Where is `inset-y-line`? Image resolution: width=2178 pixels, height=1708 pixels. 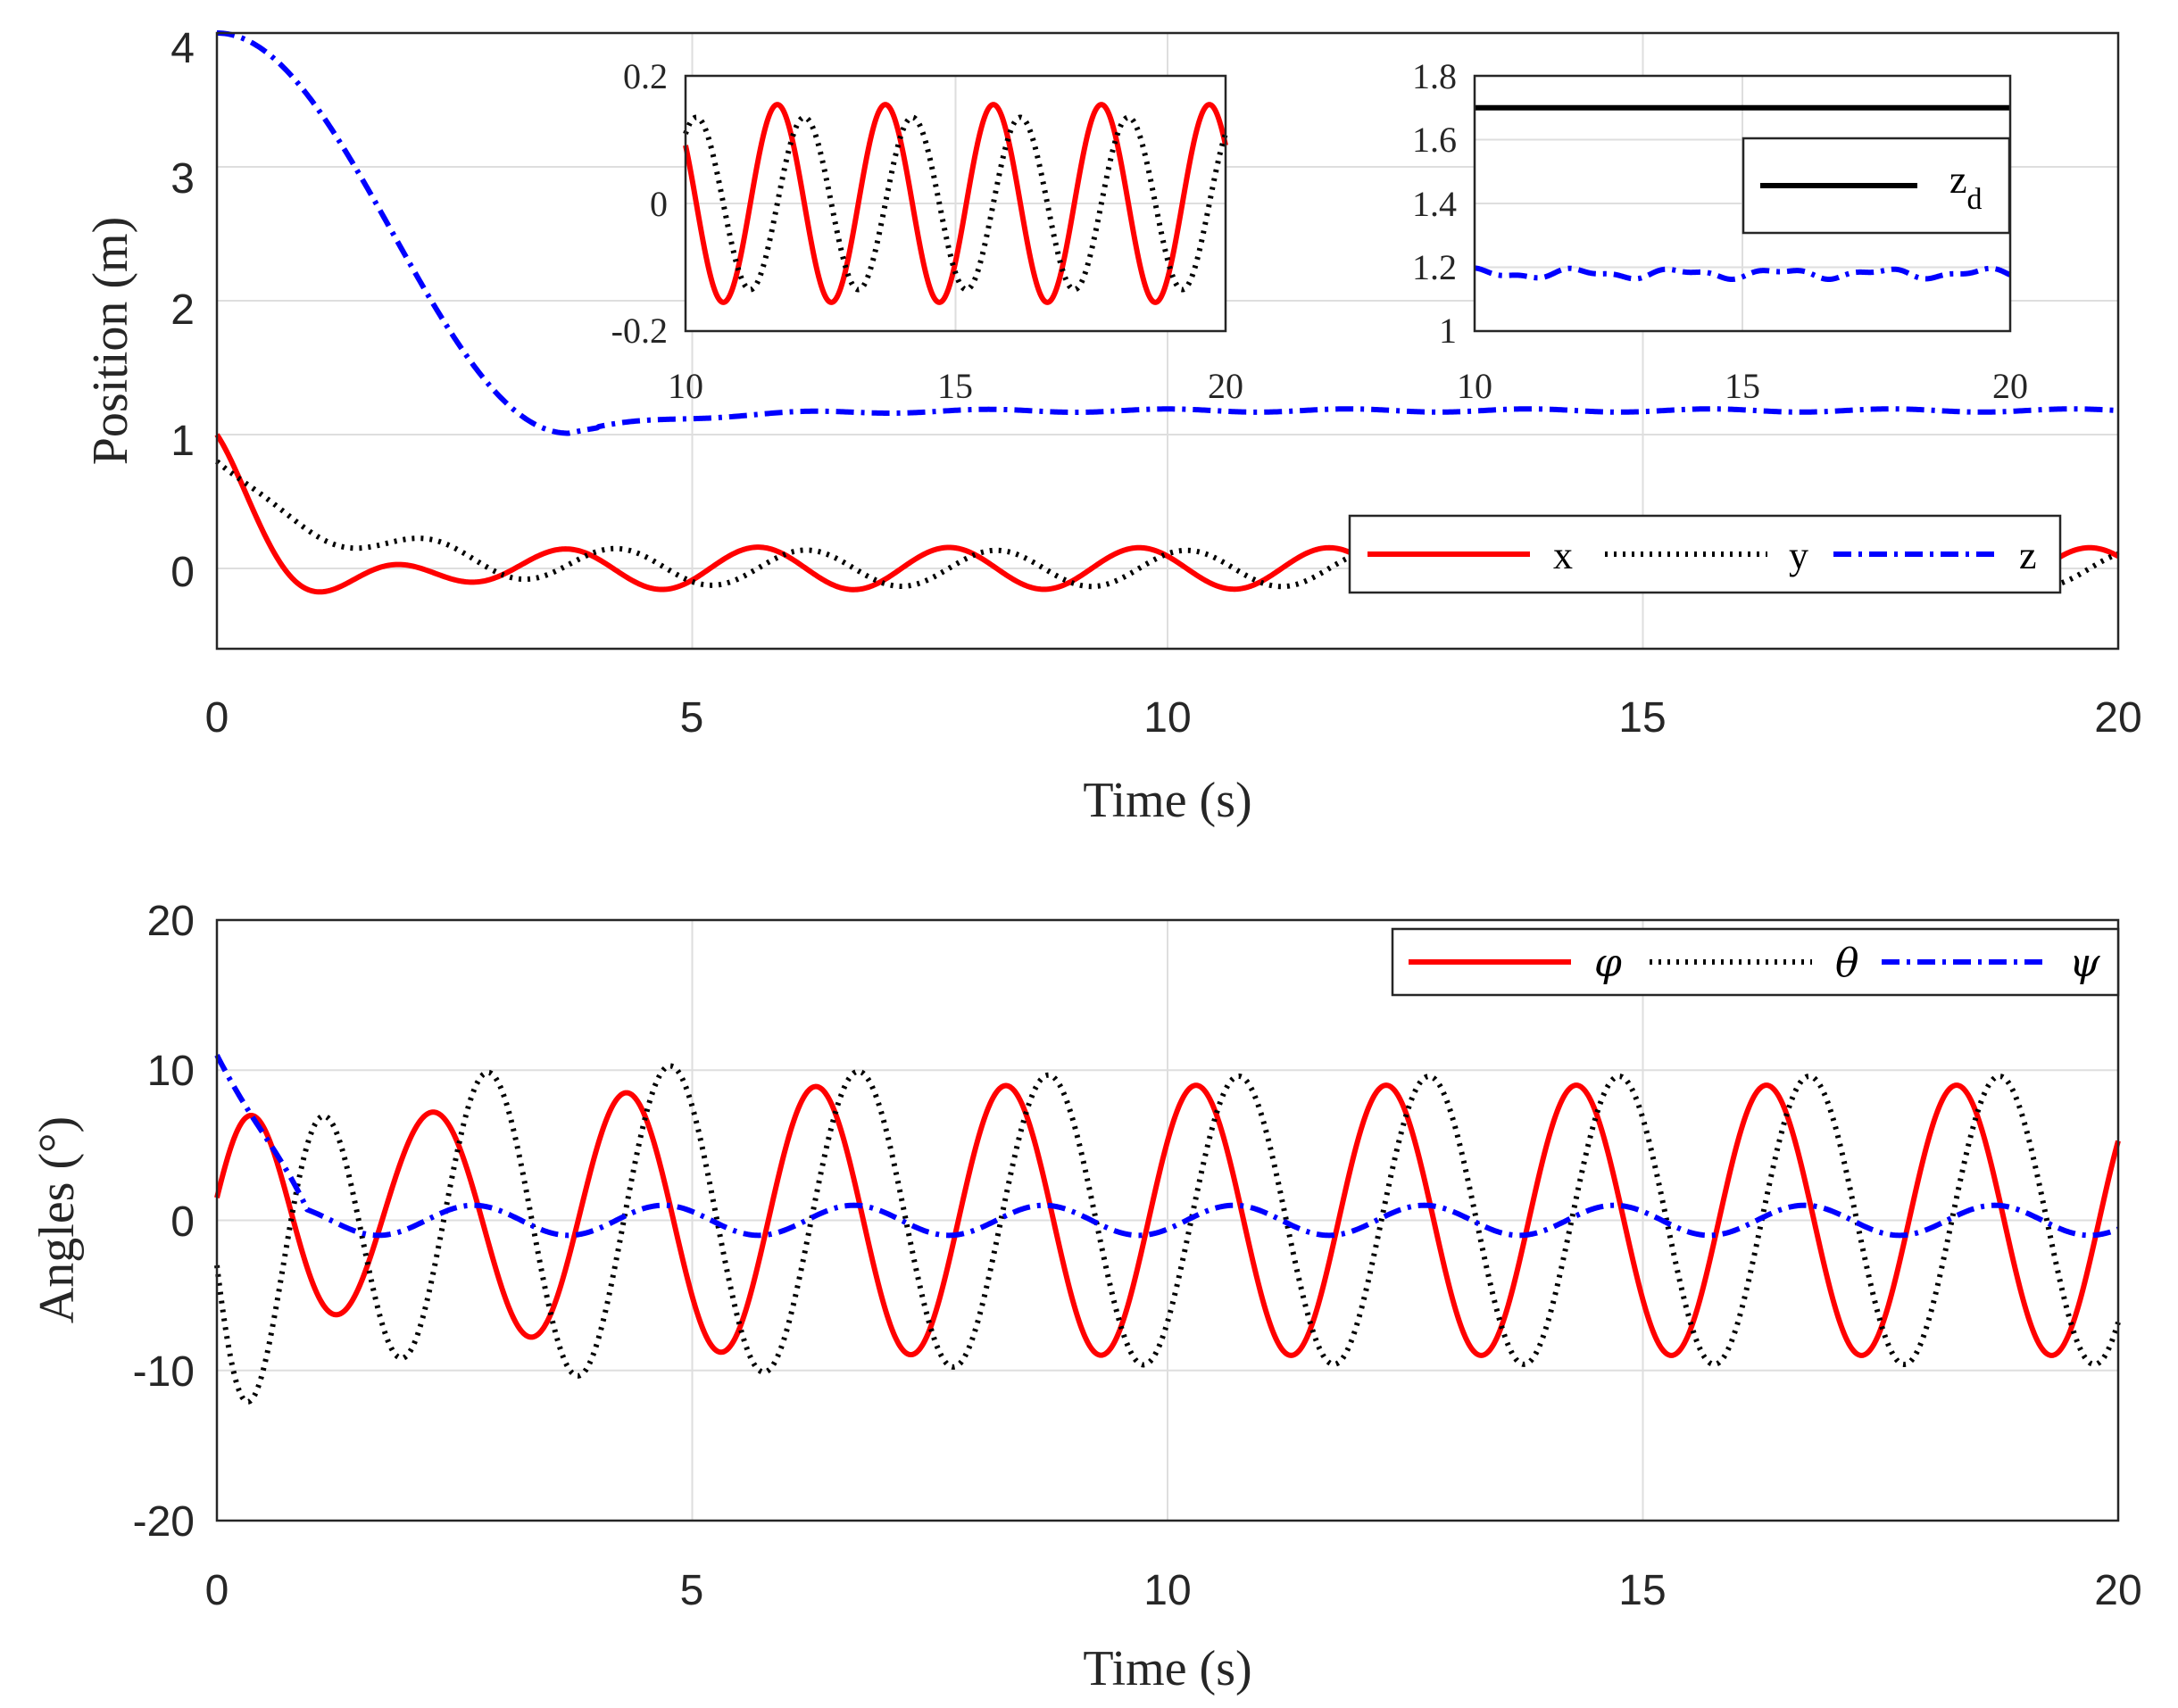
inset-y-line is located at coordinates (956, 204).